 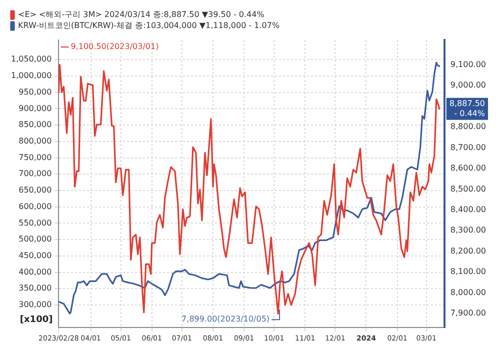 I want to click on y-tick-label: 900,000, so click(x=35, y=108).